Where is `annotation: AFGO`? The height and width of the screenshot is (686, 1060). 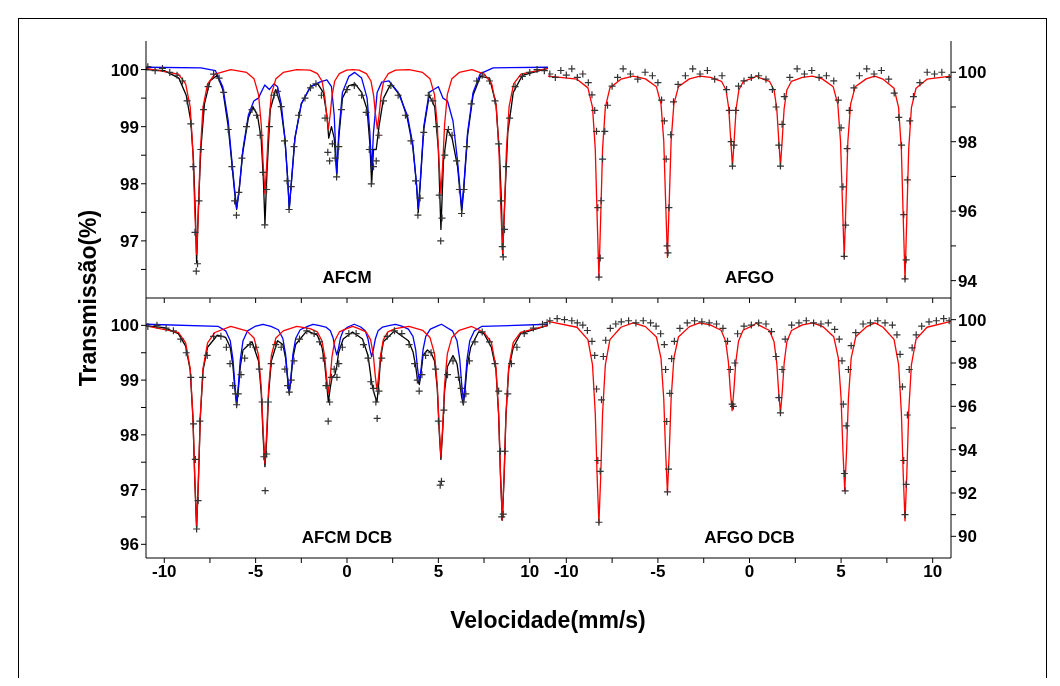
annotation: AFGO is located at coordinates (749, 278).